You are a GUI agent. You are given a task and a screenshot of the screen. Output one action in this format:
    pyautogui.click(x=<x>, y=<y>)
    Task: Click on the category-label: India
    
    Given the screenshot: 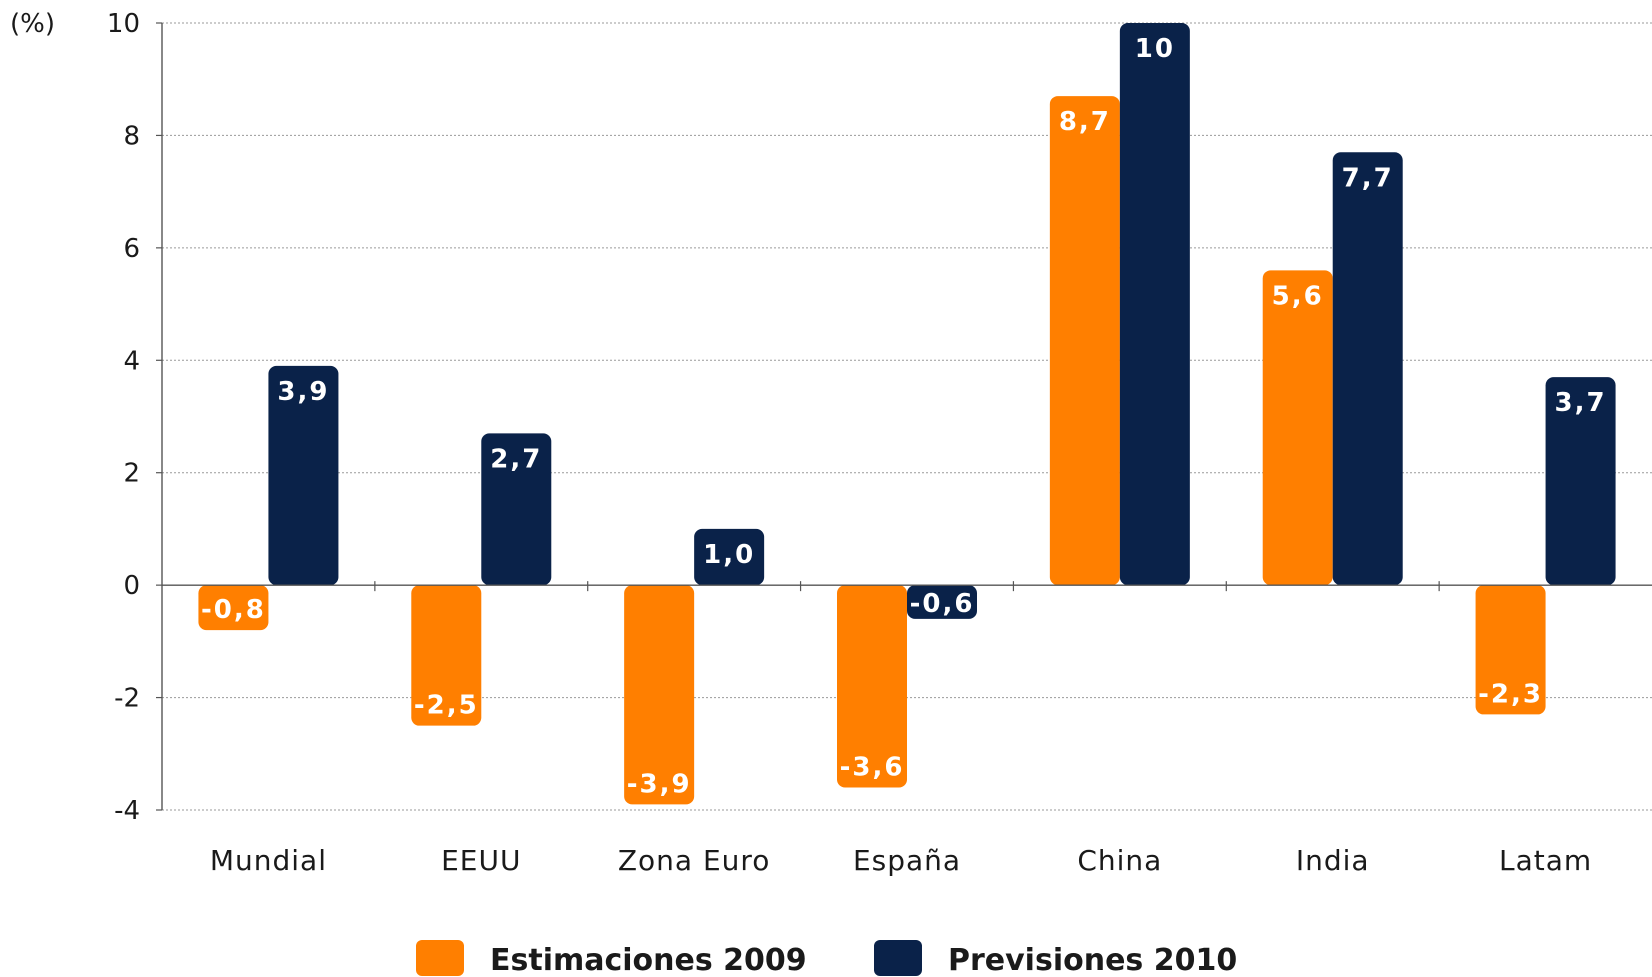 What is the action you would take?
    pyautogui.click(x=1333, y=860)
    